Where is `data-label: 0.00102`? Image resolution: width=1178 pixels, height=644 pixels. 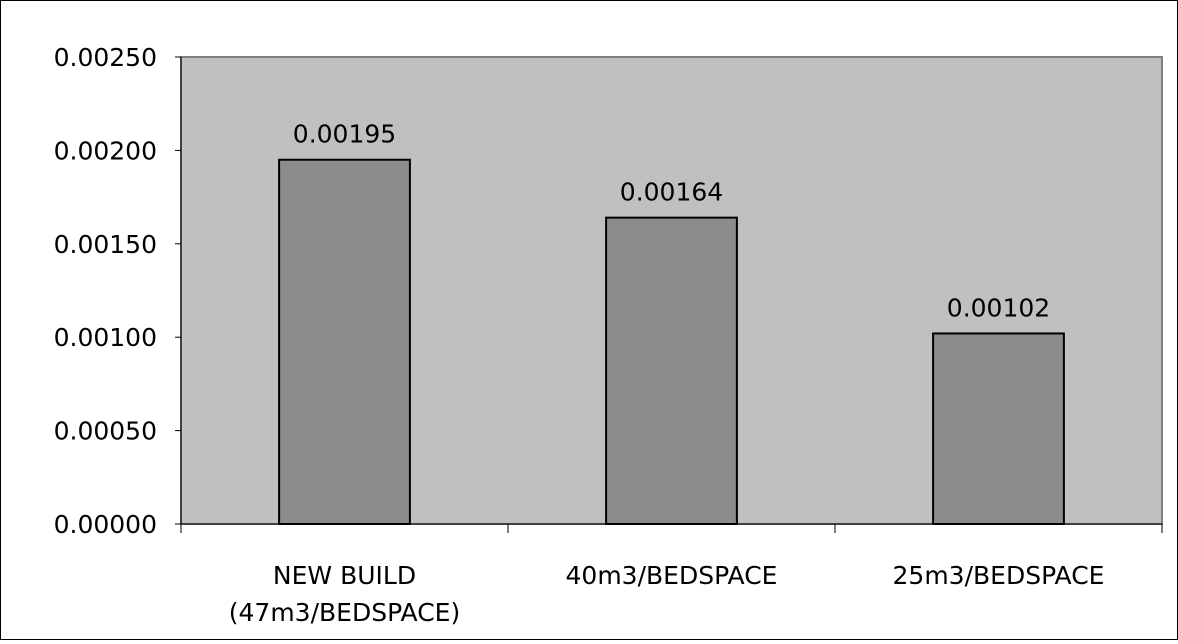 data-label: 0.00102 is located at coordinates (998, 307).